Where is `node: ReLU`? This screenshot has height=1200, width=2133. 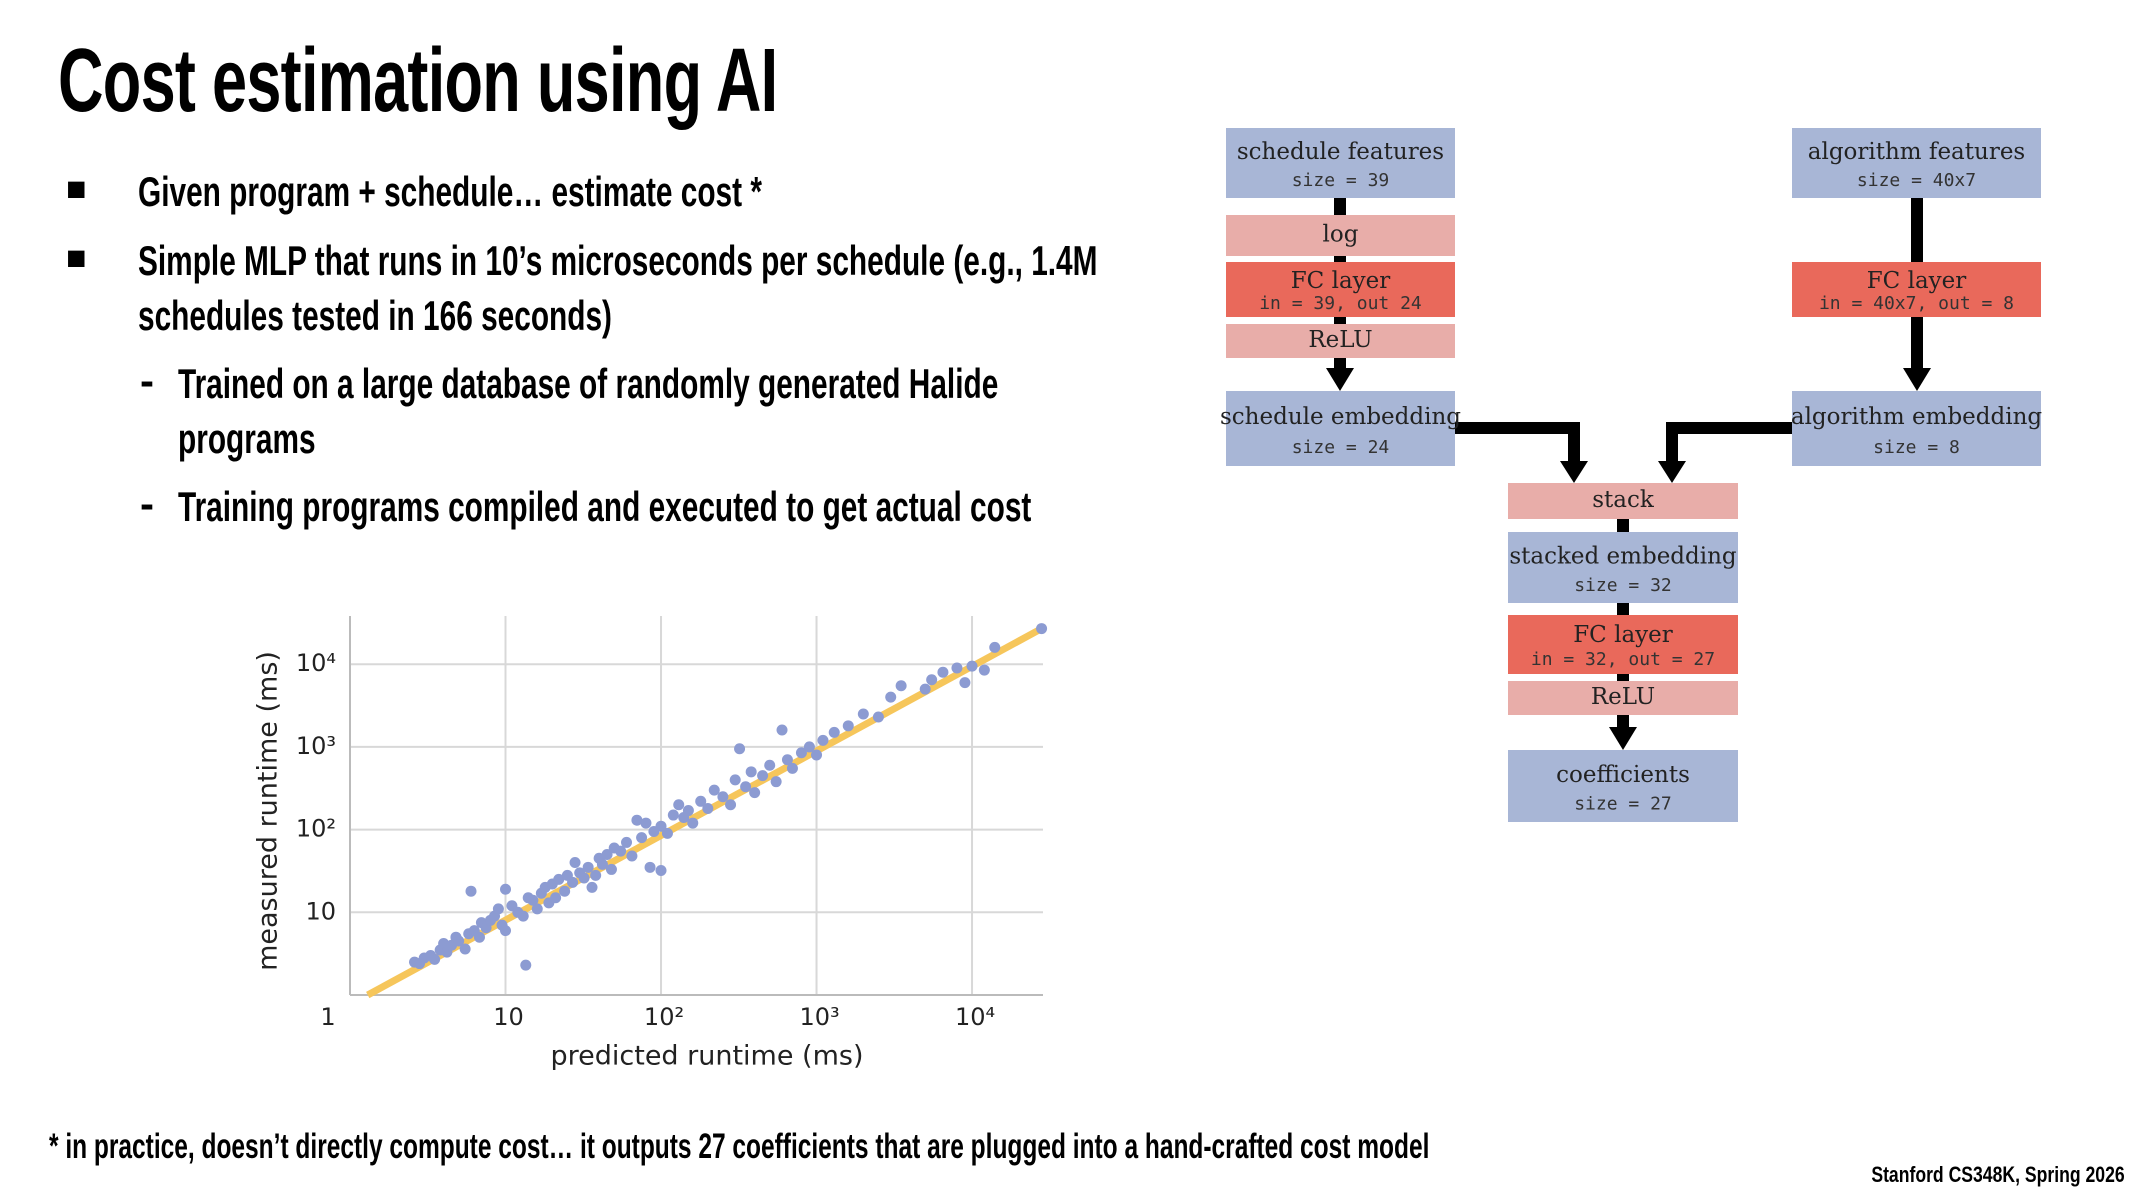
node: ReLU is located at coordinates (1623, 698).